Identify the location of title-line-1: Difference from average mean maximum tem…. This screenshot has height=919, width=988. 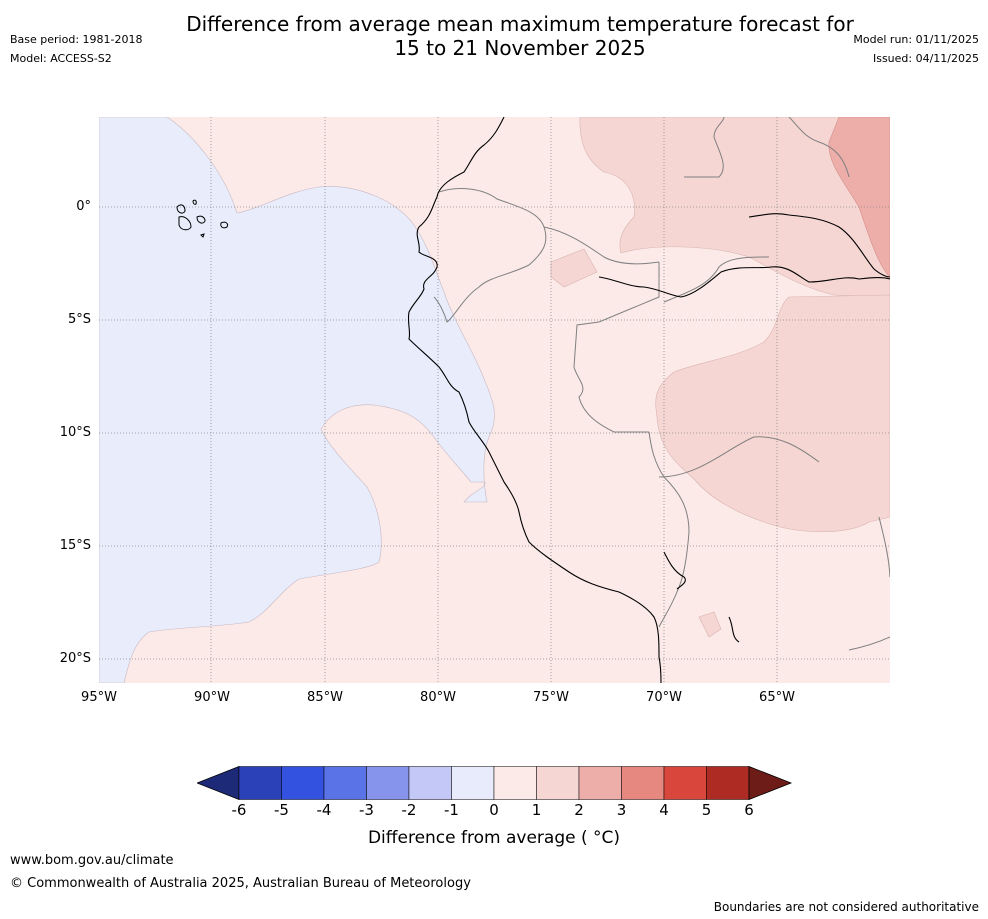
(520, 24).